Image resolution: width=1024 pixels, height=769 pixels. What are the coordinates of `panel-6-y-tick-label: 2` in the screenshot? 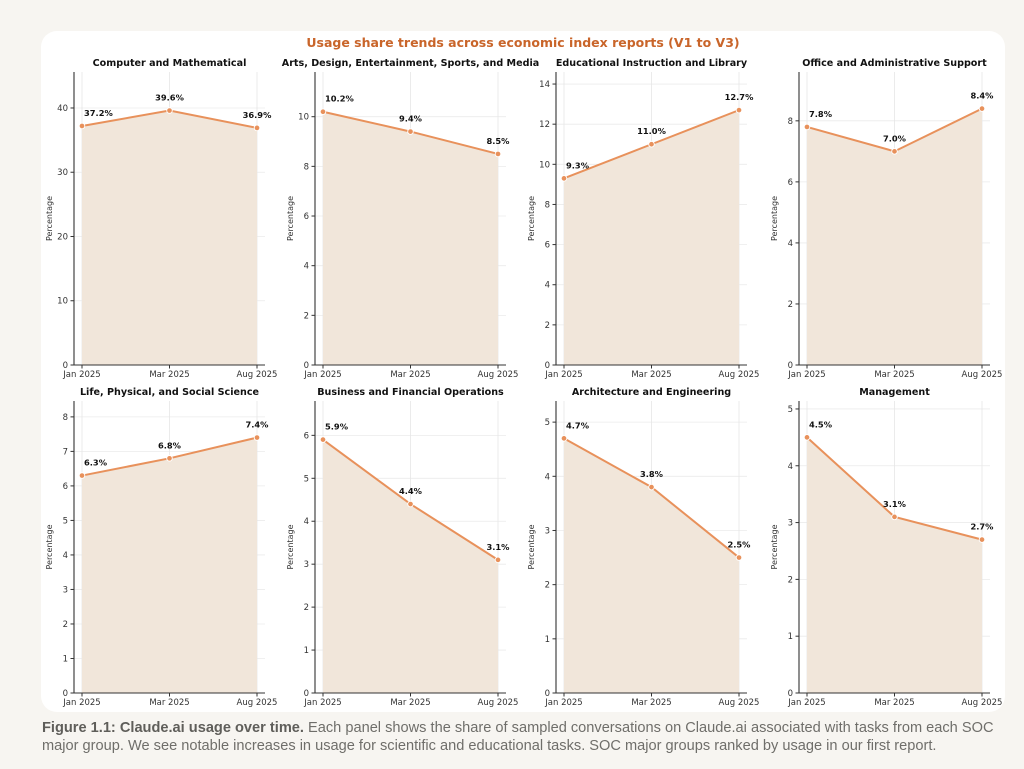 It's located at (306, 608).